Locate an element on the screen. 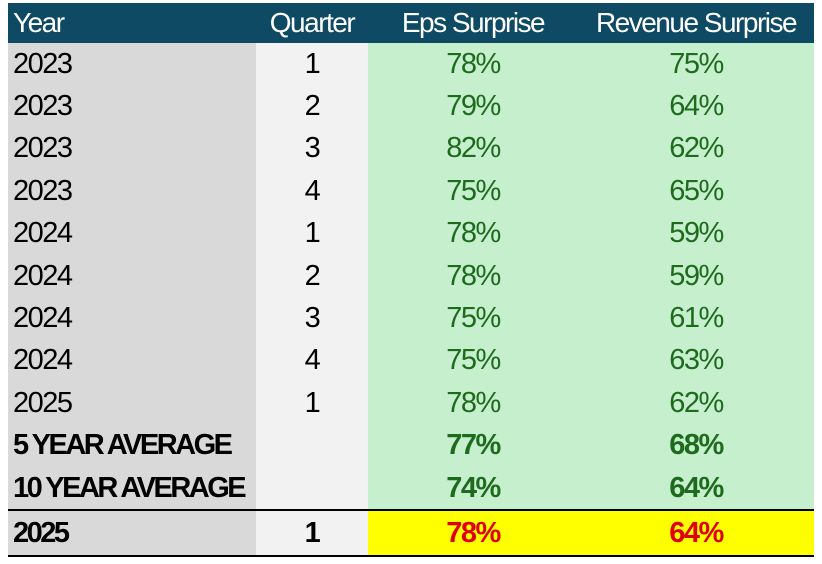  revenue-surprise-cell: 64% is located at coordinates (696, 106).